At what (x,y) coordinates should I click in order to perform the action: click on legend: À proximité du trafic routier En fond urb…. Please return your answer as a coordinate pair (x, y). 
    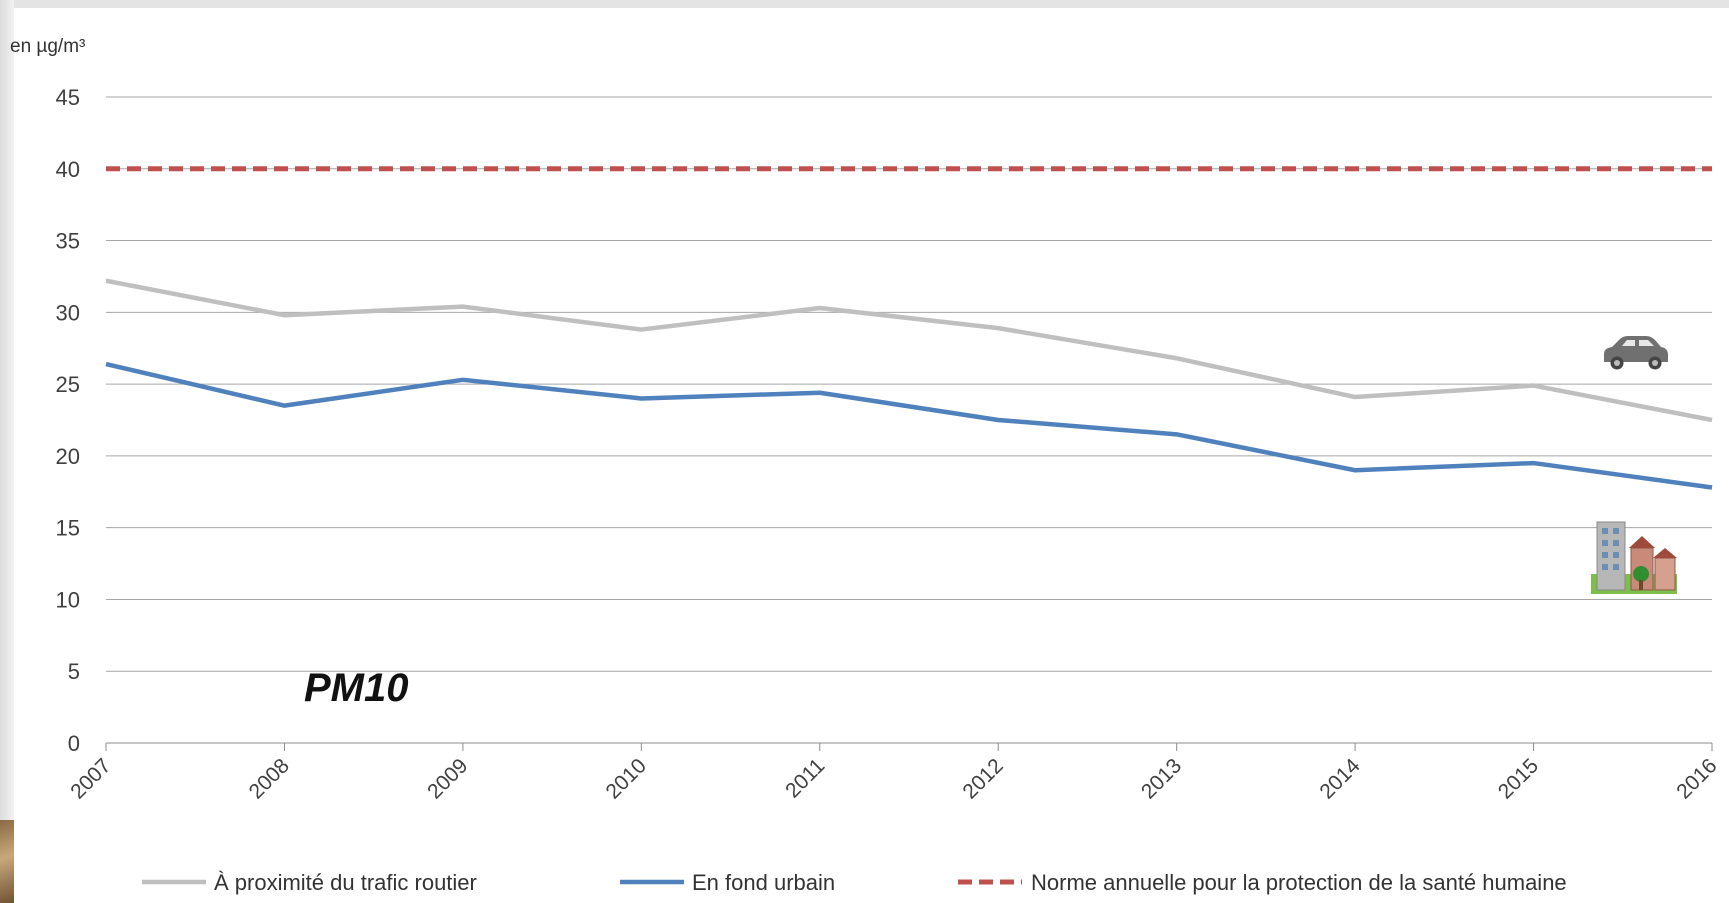
    Looking at the image, I should click on (854, 882).